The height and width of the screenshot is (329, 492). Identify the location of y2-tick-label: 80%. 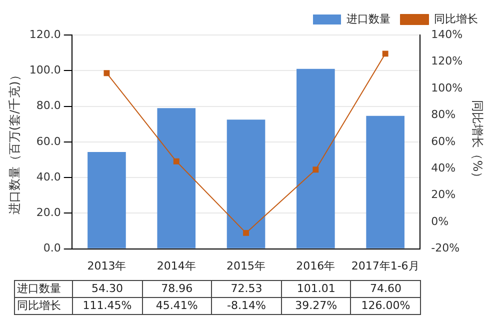
(443, 115).